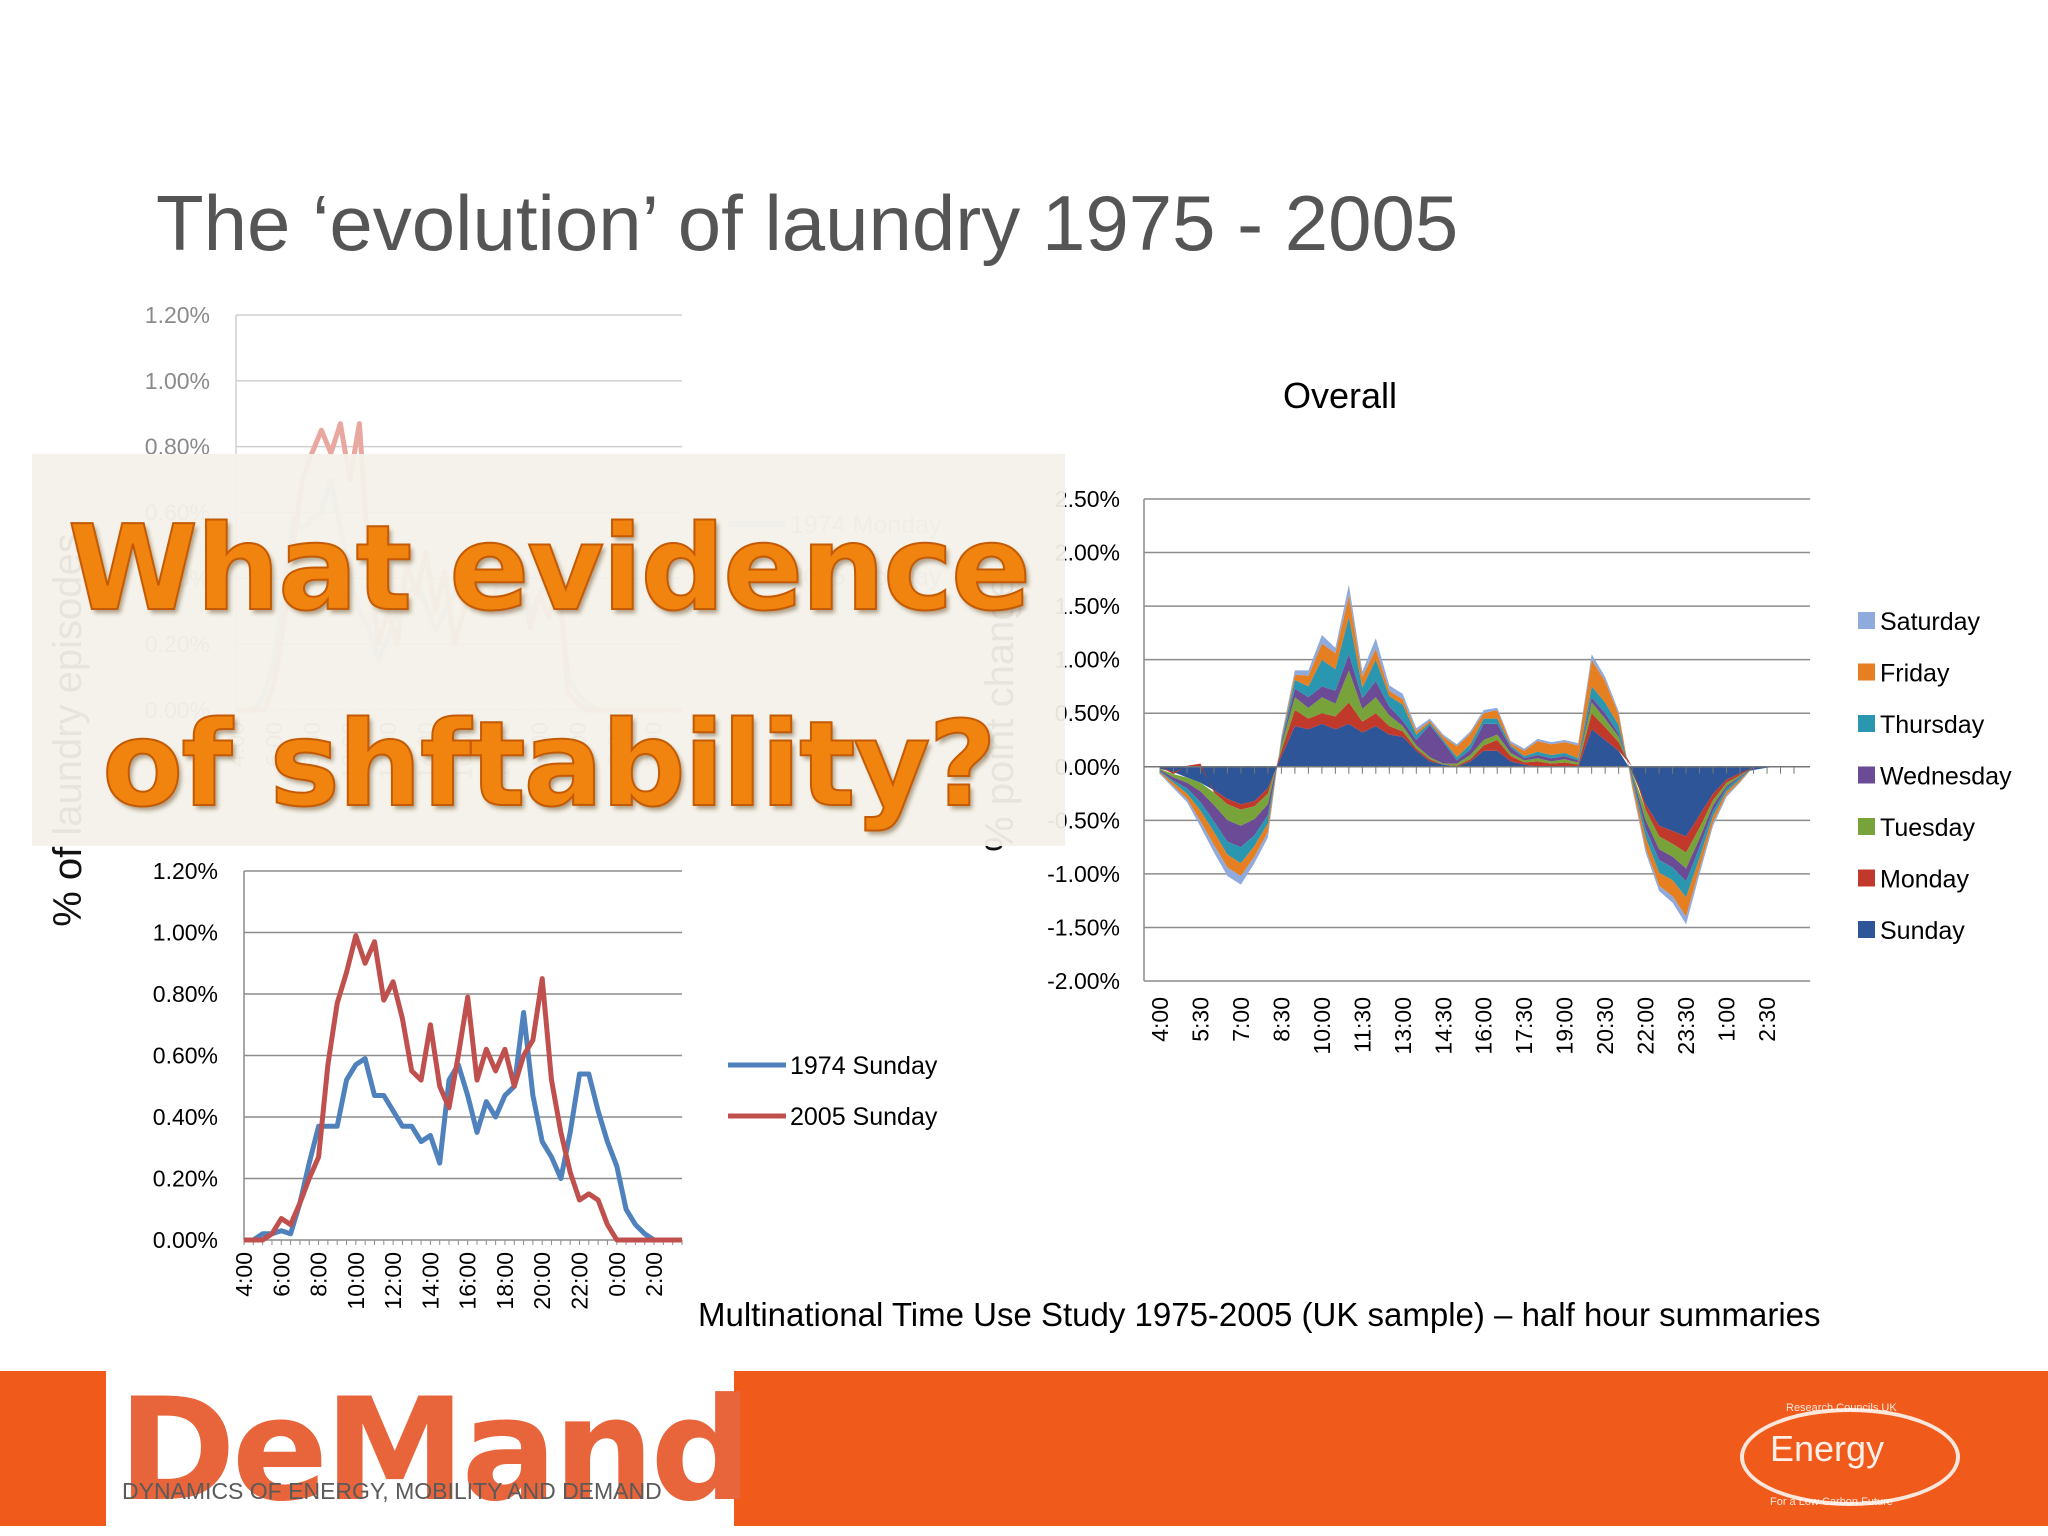 Image resolution: width=2048 pixels, height=1536 pixels. What do you see at coordinates (1915, 674) in the screenshot?
I see `legend-label: Friday` at bounding box center [1915, 674].